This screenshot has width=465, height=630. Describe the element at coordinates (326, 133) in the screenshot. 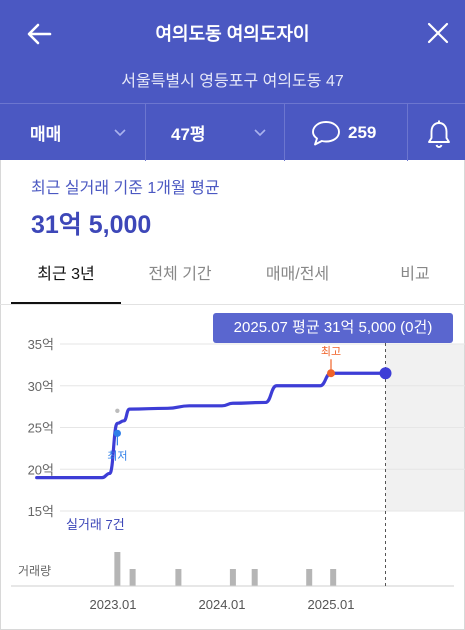

I see `speech-bubble-icon` at that location.